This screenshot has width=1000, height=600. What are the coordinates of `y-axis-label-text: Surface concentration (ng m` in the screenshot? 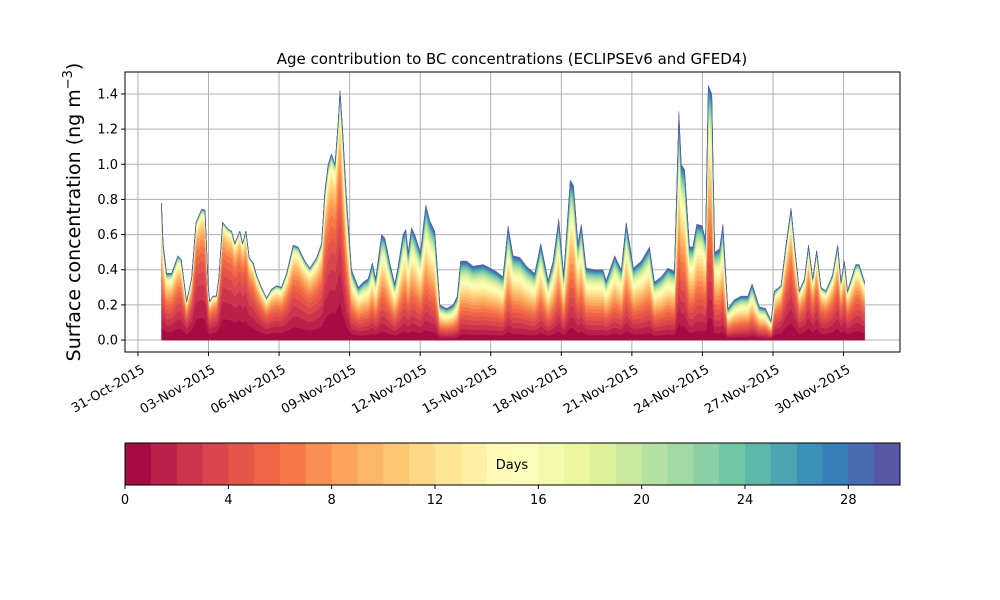 It's located at (74, 225).